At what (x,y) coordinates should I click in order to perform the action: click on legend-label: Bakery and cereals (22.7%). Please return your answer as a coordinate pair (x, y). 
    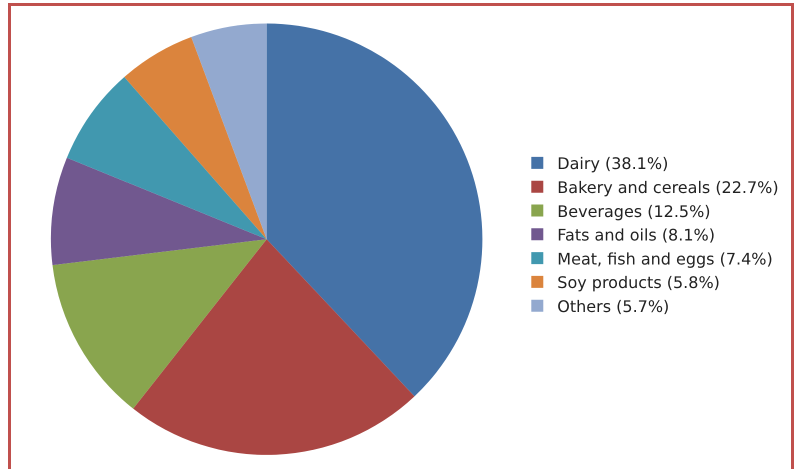
    Looking at the image, I should click on (668, 187).